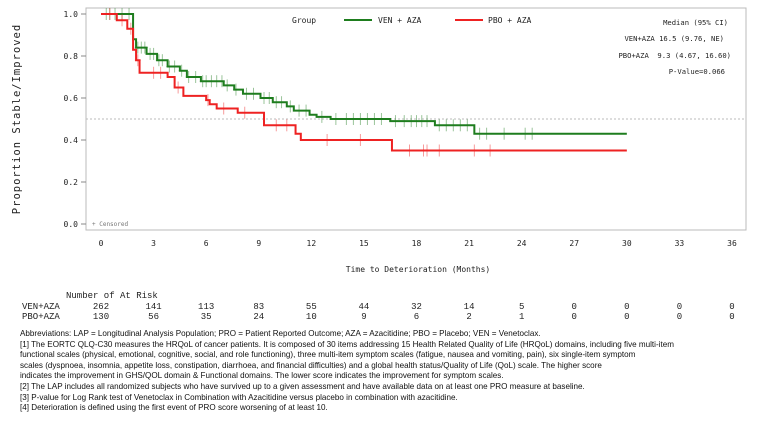  I want to click on y-tick-label: 0.8, so click(71, 56).